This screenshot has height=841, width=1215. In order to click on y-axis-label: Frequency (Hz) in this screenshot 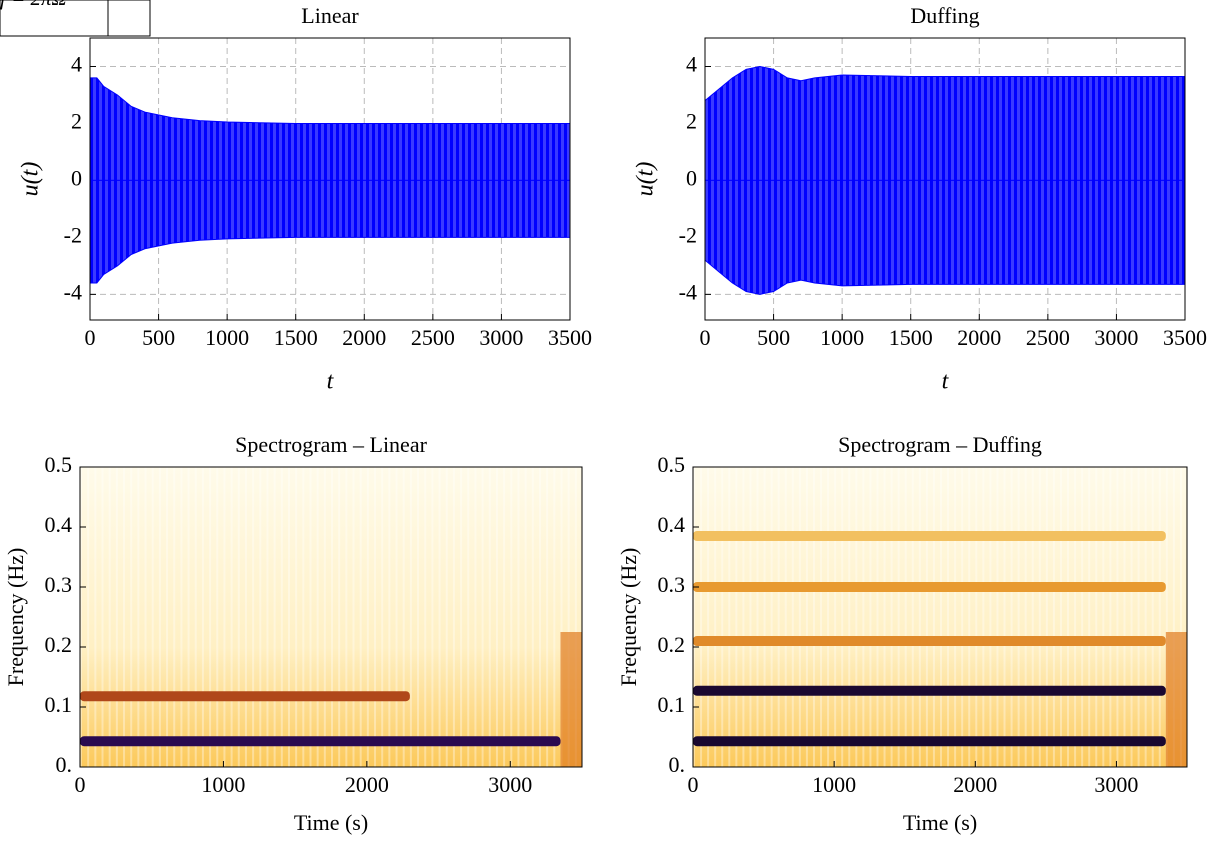, I will do `click(15, 617)`.